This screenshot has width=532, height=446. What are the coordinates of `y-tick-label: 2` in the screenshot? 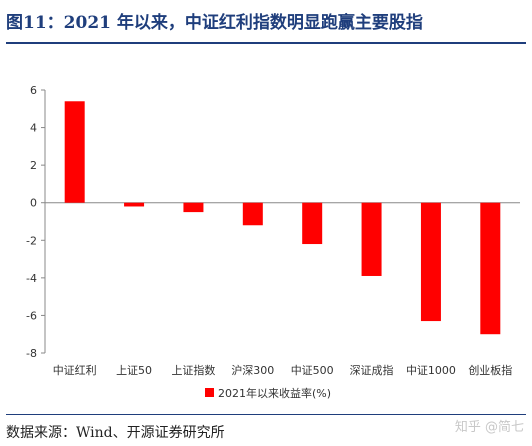 It's located at (33, 165).